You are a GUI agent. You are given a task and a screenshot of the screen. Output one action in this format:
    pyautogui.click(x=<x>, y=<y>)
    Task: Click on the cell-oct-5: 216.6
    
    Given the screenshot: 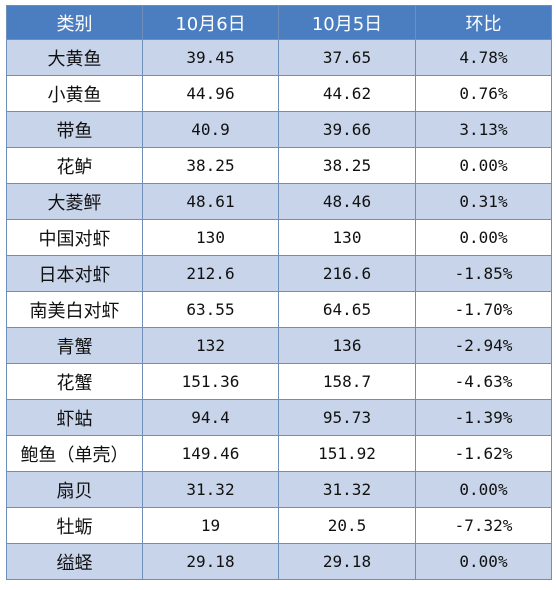 What is the action you would take?
    pyautogui.click(x=347, y=273)
    